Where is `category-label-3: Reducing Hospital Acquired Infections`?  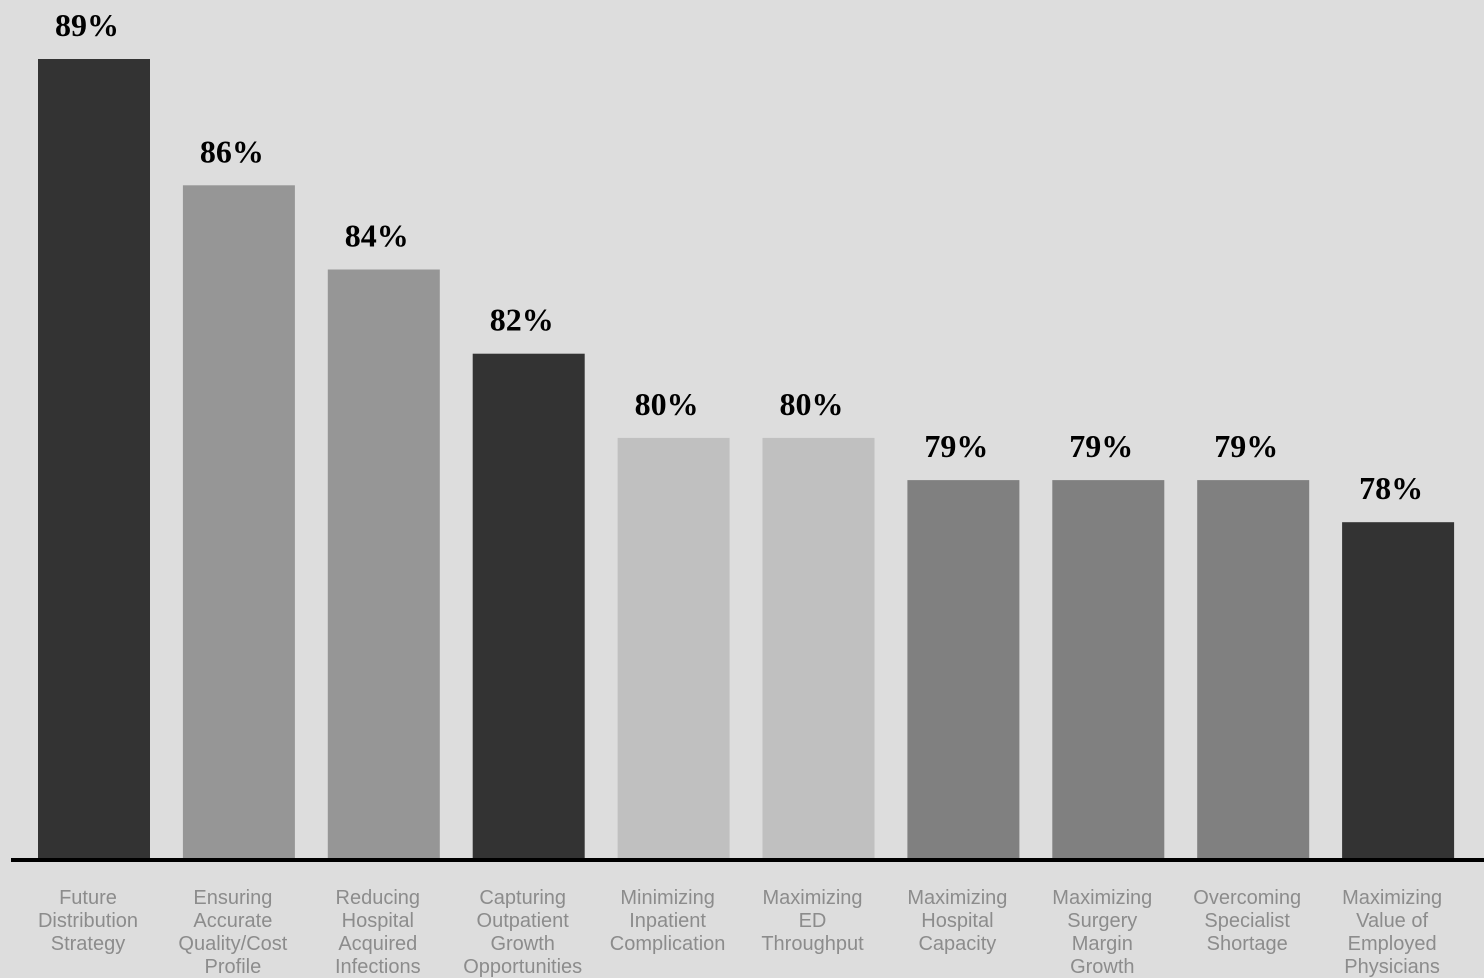
category-label-3: Reducing Hospital Acquired Infections is located at coordinates (378, 932).